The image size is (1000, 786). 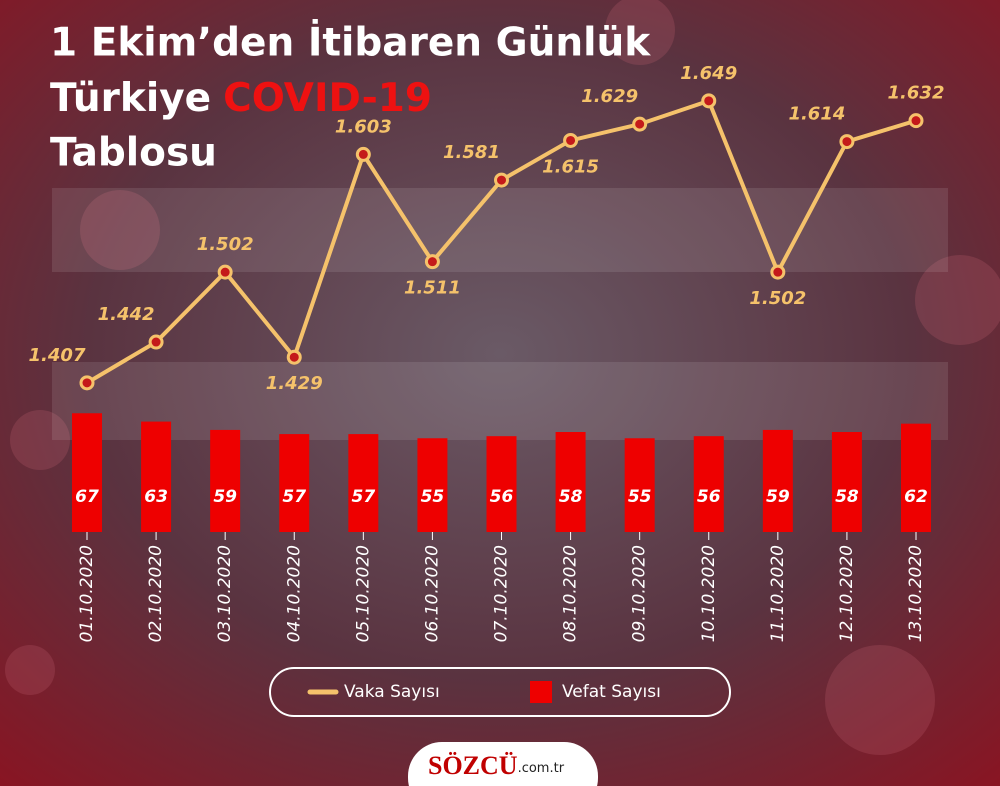 What do you see at coordinates (570, 166) in the screenshot?
I see `line-label: 1.615` at bounding box center [570, 166].